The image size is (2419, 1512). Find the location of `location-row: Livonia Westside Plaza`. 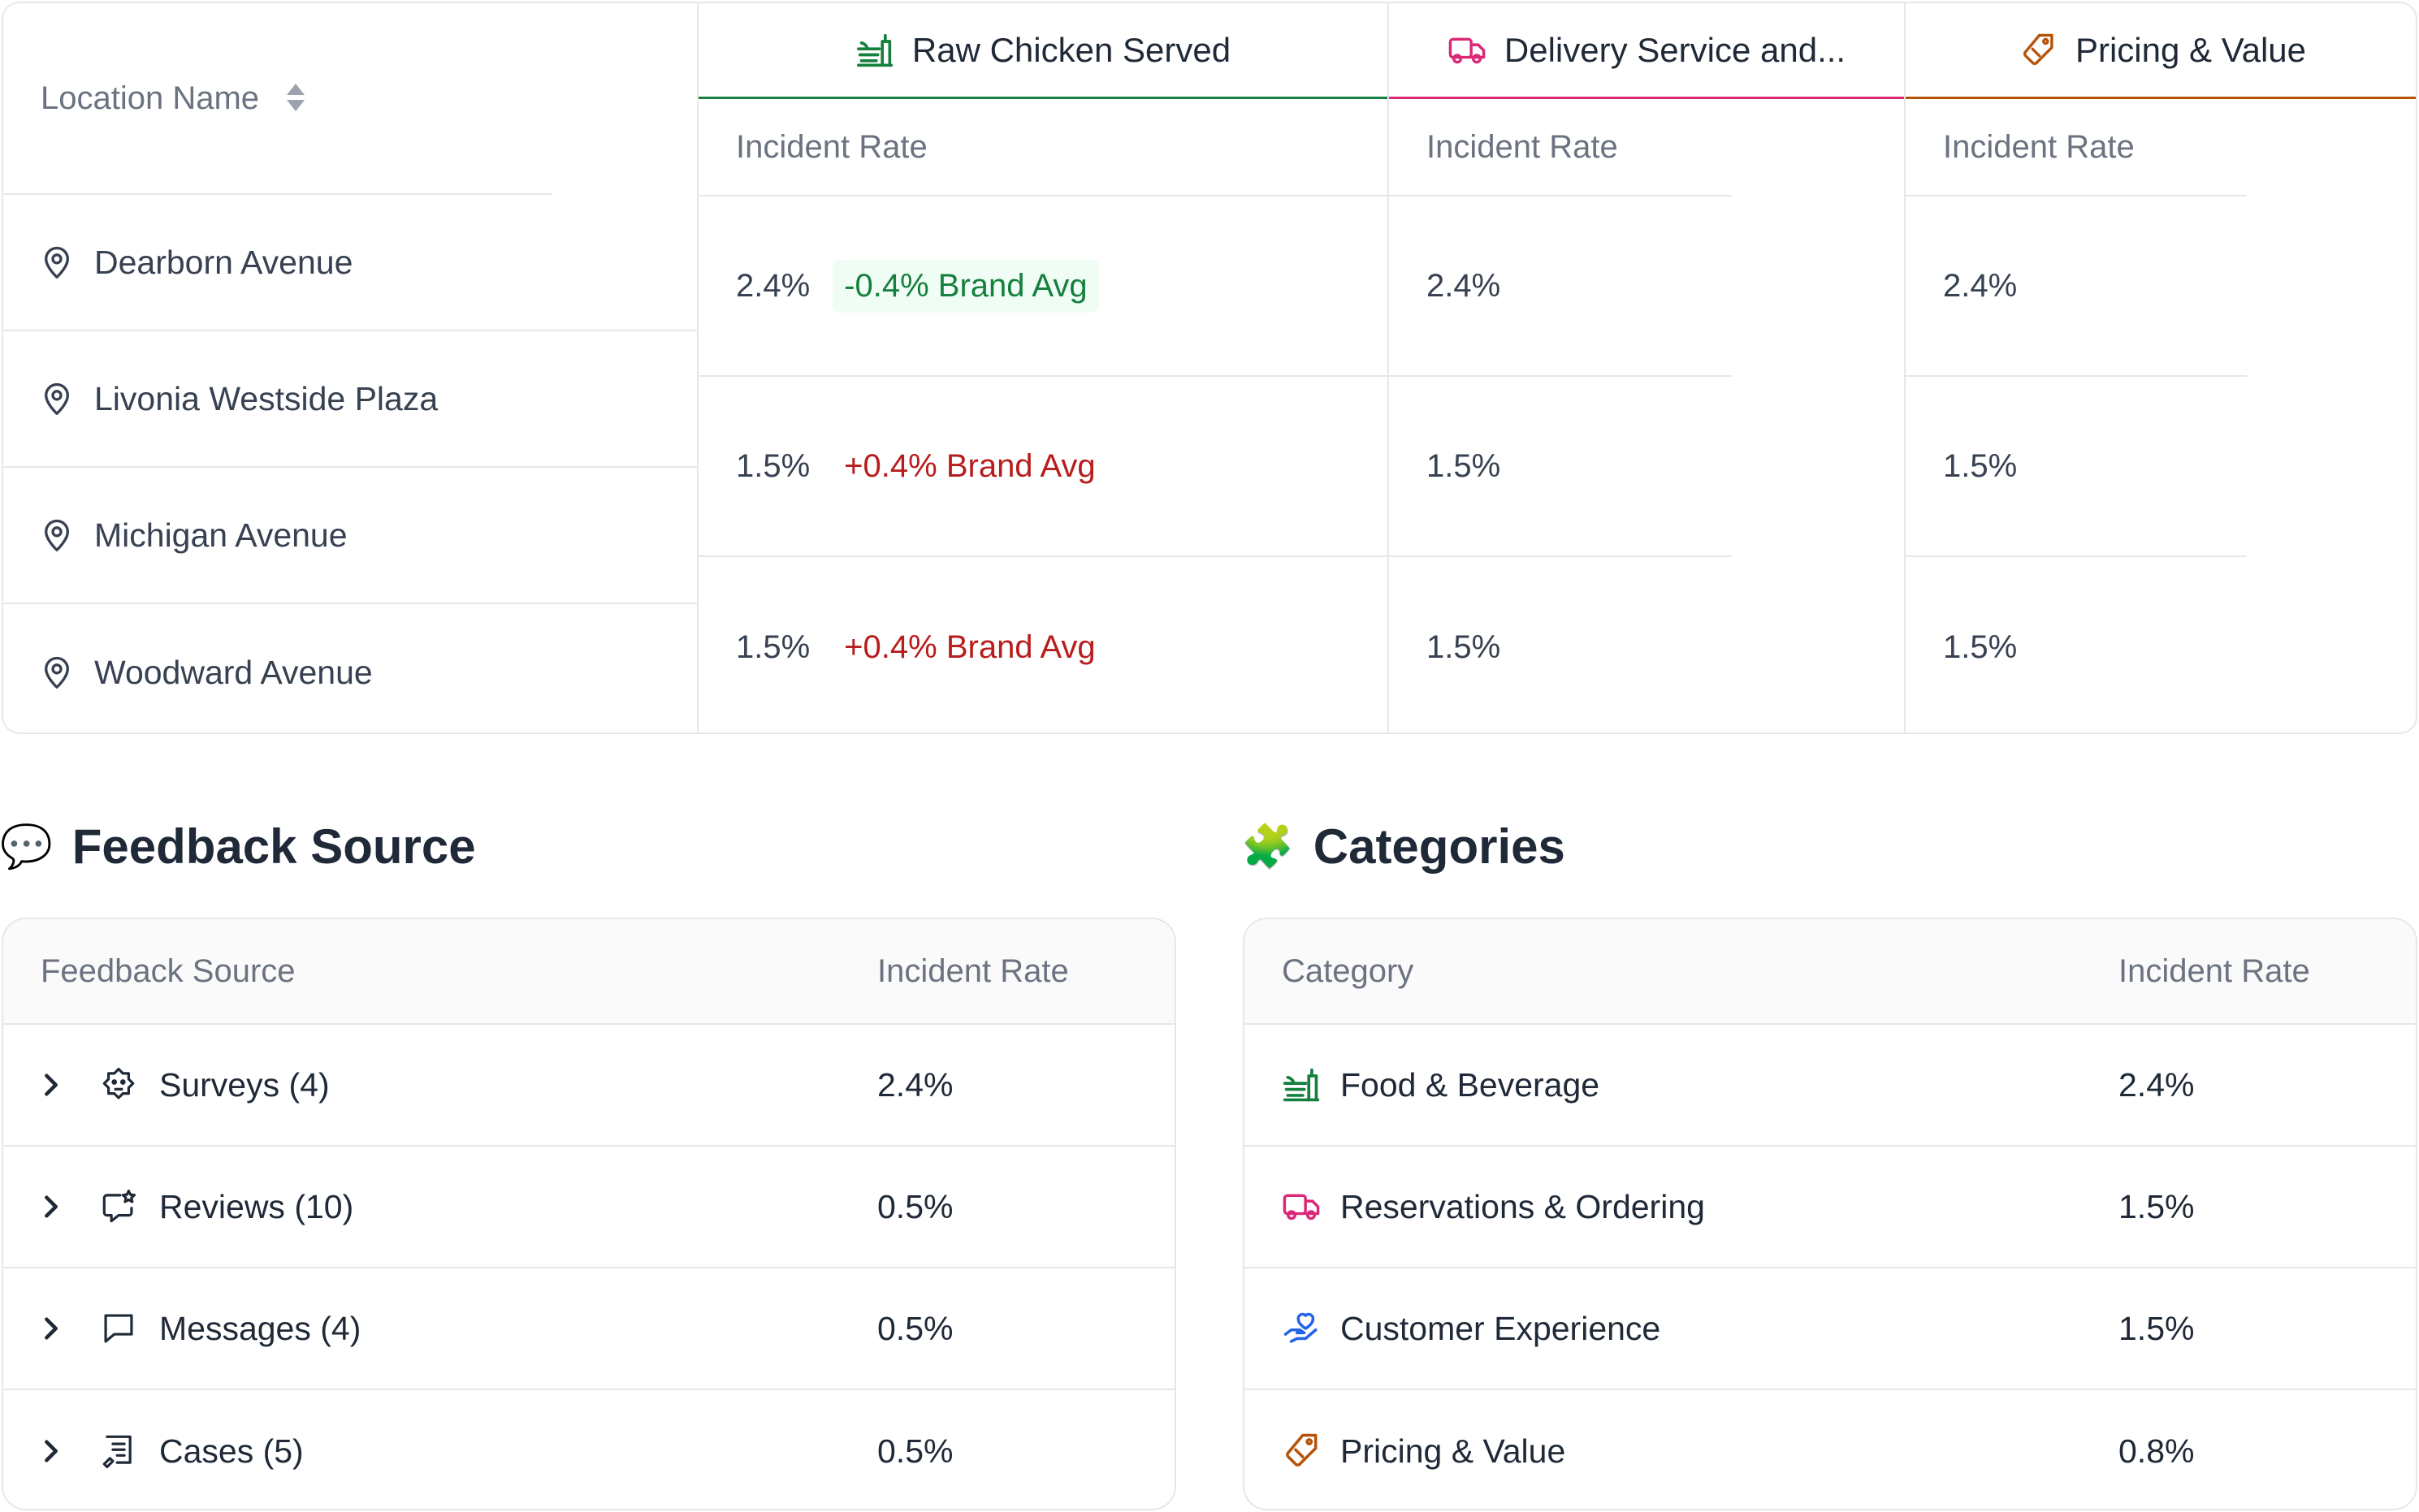

location-row: Livonia Westside Plaza is located at coordinates (351, 399).